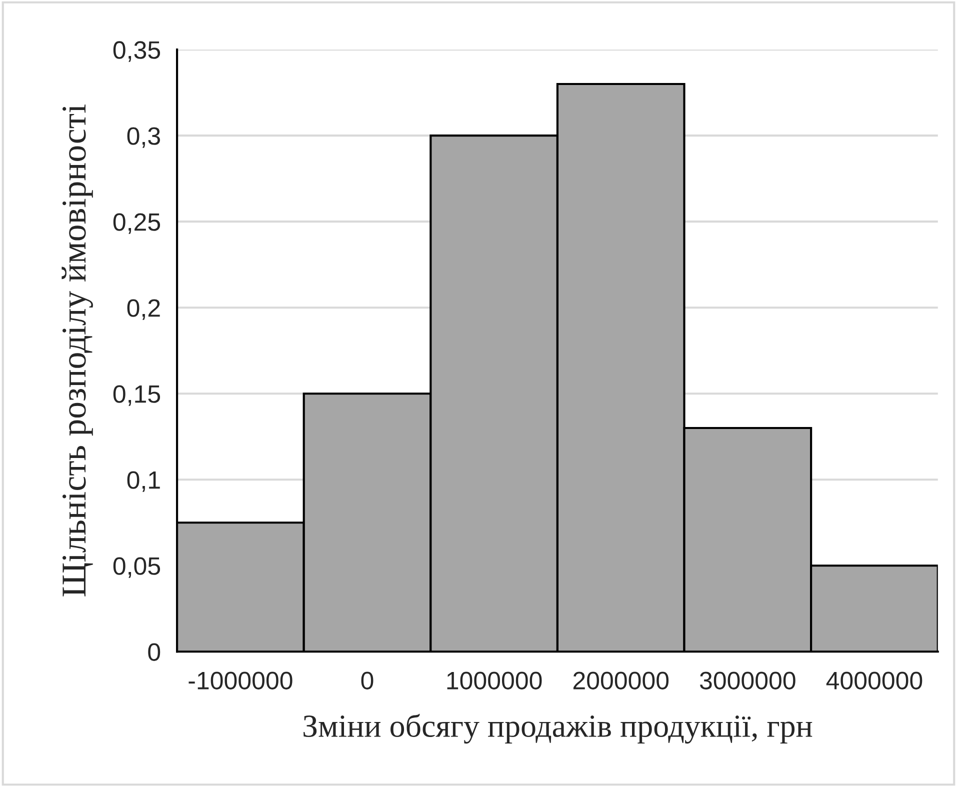  I want to click on y-tick-label: 0,2, so click(143, 309).